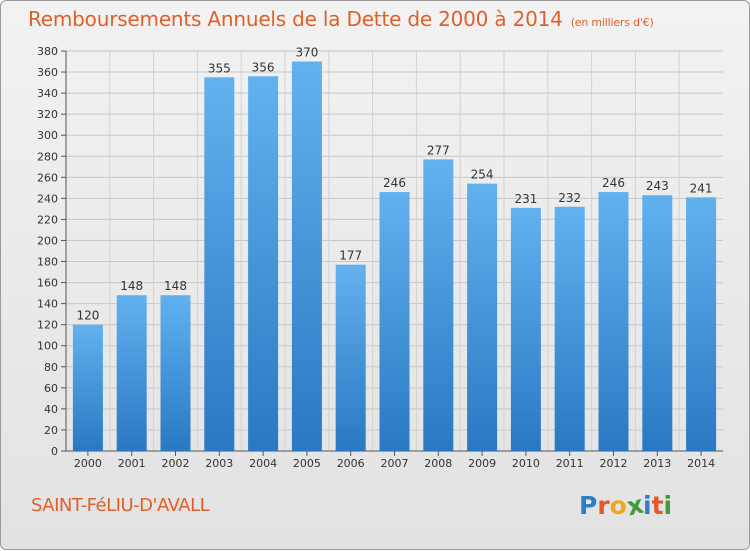  Describe the element at coordinates (120, 505) in the screenshot. I see `commune-name: SAINT-FéLIU-D'AVALL` at that location.